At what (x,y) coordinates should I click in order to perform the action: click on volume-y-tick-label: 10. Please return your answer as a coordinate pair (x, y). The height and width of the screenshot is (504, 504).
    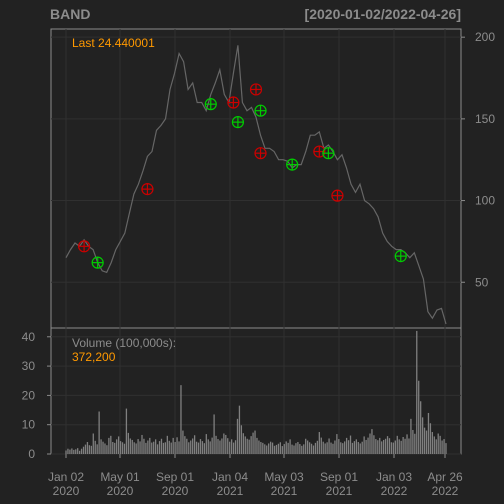
    Looking at the image, I should click on (29, 425).